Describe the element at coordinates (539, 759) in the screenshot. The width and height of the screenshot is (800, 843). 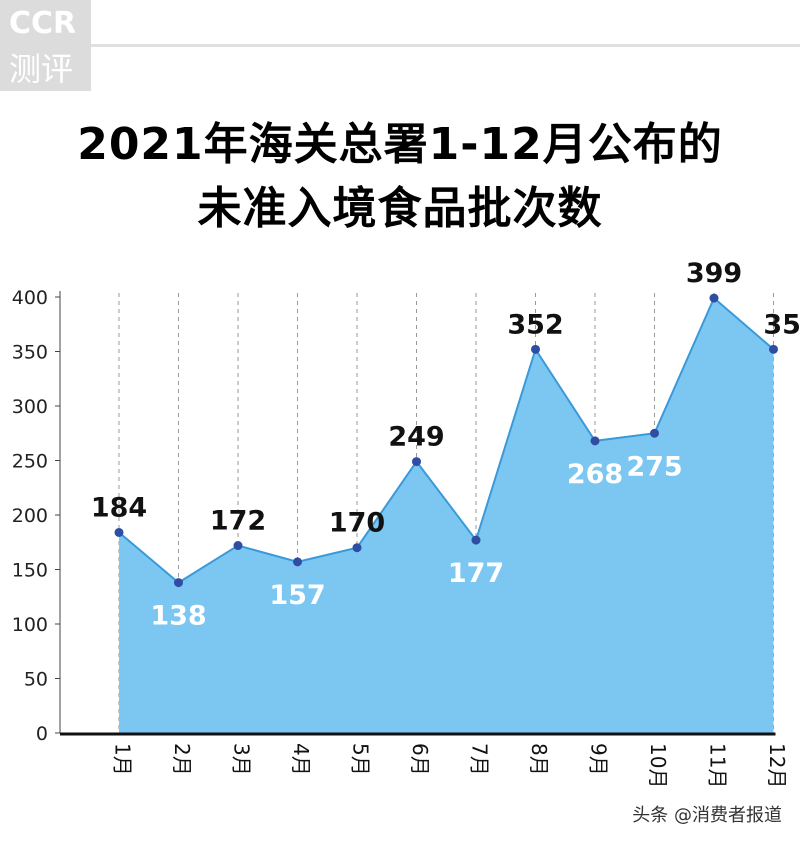
I see `x-tick-label: 8月` at that location.